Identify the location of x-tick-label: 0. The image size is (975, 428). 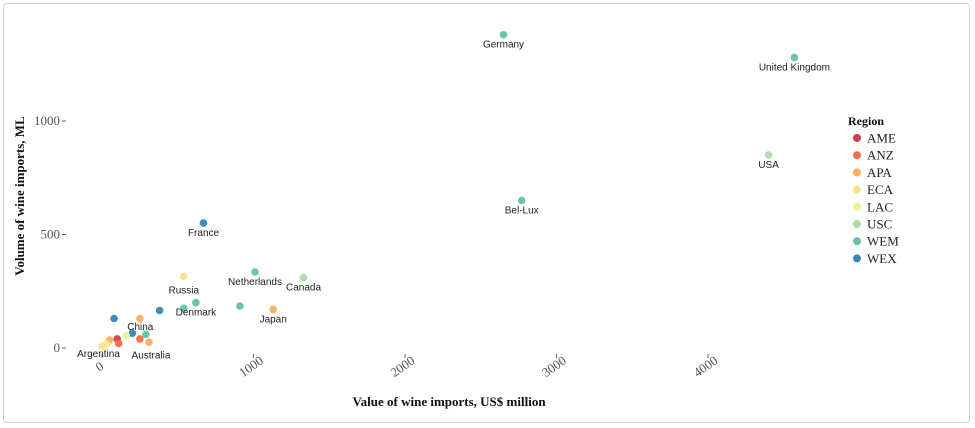
(99, 366).